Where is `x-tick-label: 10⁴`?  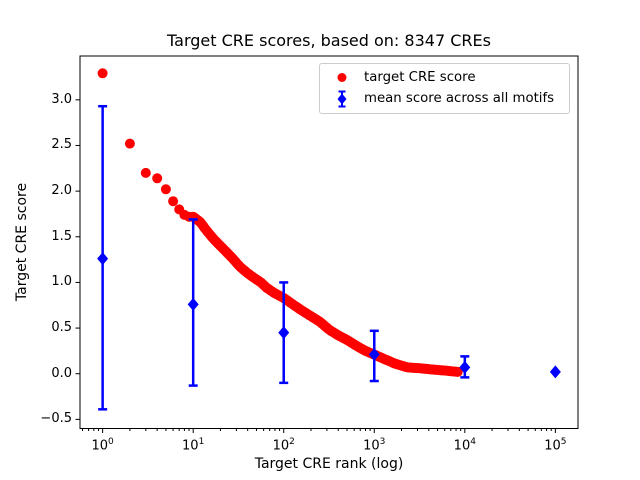
x-tick-label: 10⁴ is located at coordinates (464, 445).